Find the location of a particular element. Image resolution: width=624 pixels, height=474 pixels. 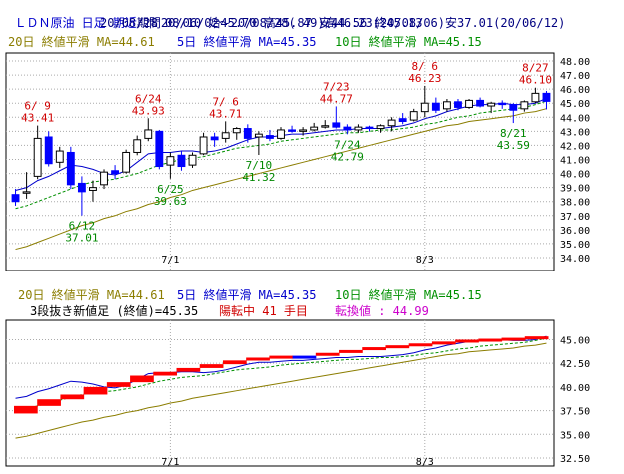

lower-y-tick-label: 42.50 is located at coordinates (575, 364).